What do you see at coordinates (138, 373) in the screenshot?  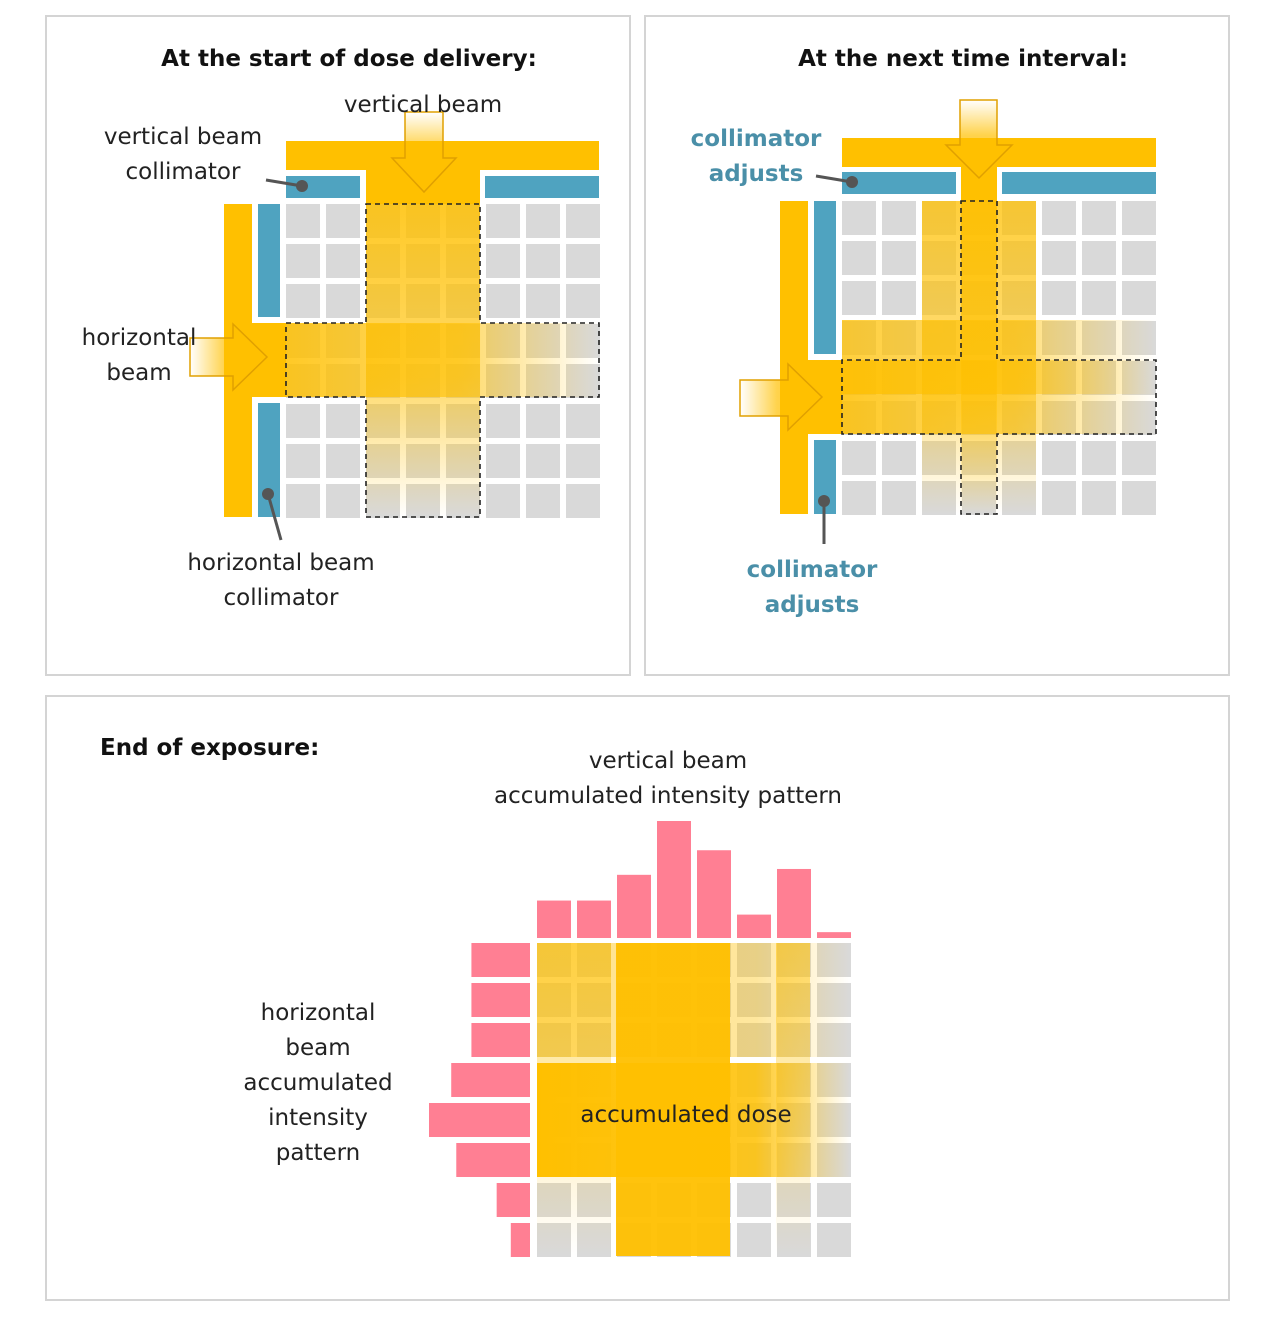 I see `horizontal-beam-label-line2: beam` at bounding box center [138, 373].